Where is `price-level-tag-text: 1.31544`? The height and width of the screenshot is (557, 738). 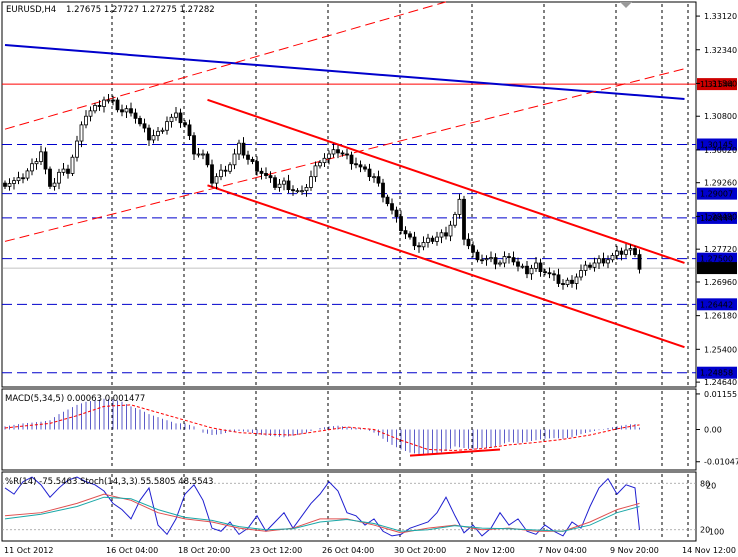 price-level-tag-text: 1.31544 is located at coordinates (716, 84).